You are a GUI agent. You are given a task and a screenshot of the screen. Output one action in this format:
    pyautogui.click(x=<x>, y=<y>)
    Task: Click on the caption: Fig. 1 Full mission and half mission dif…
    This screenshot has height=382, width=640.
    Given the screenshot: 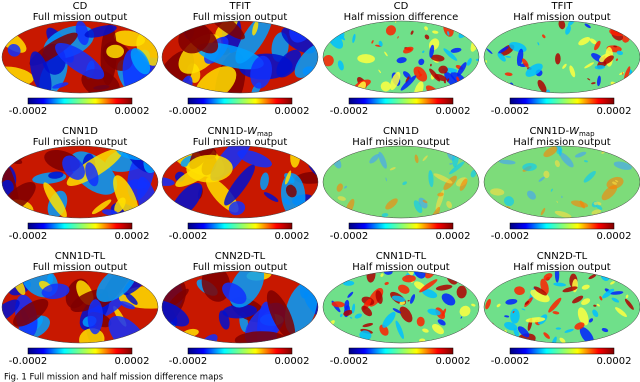 What is the action you would take?
    pyautogui.click(x=114, y=377)
    